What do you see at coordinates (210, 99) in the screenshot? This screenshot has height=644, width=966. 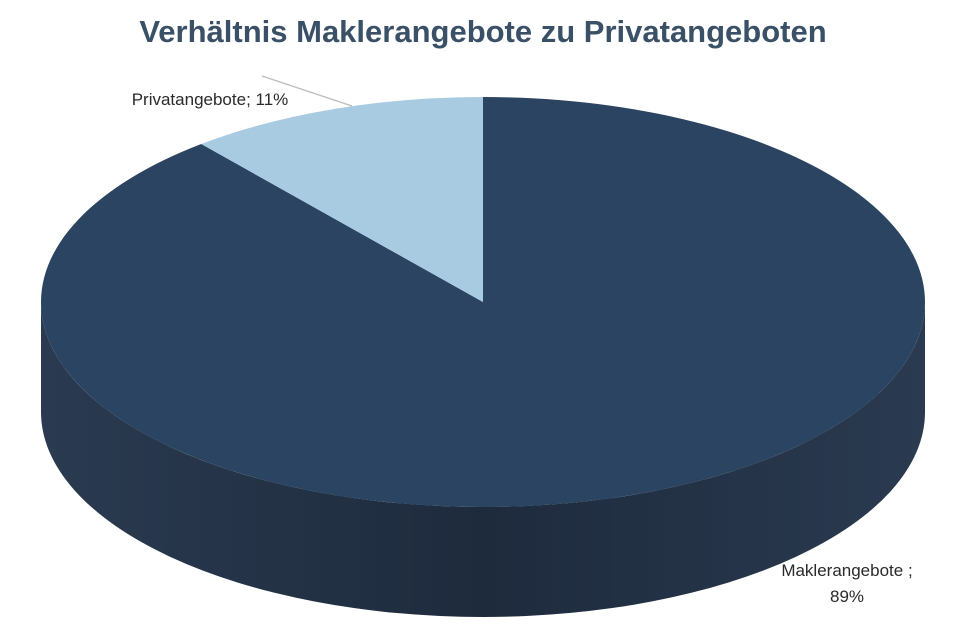 I see `data-label: Privatangebote; 11%` at bounding box center [210, 99].